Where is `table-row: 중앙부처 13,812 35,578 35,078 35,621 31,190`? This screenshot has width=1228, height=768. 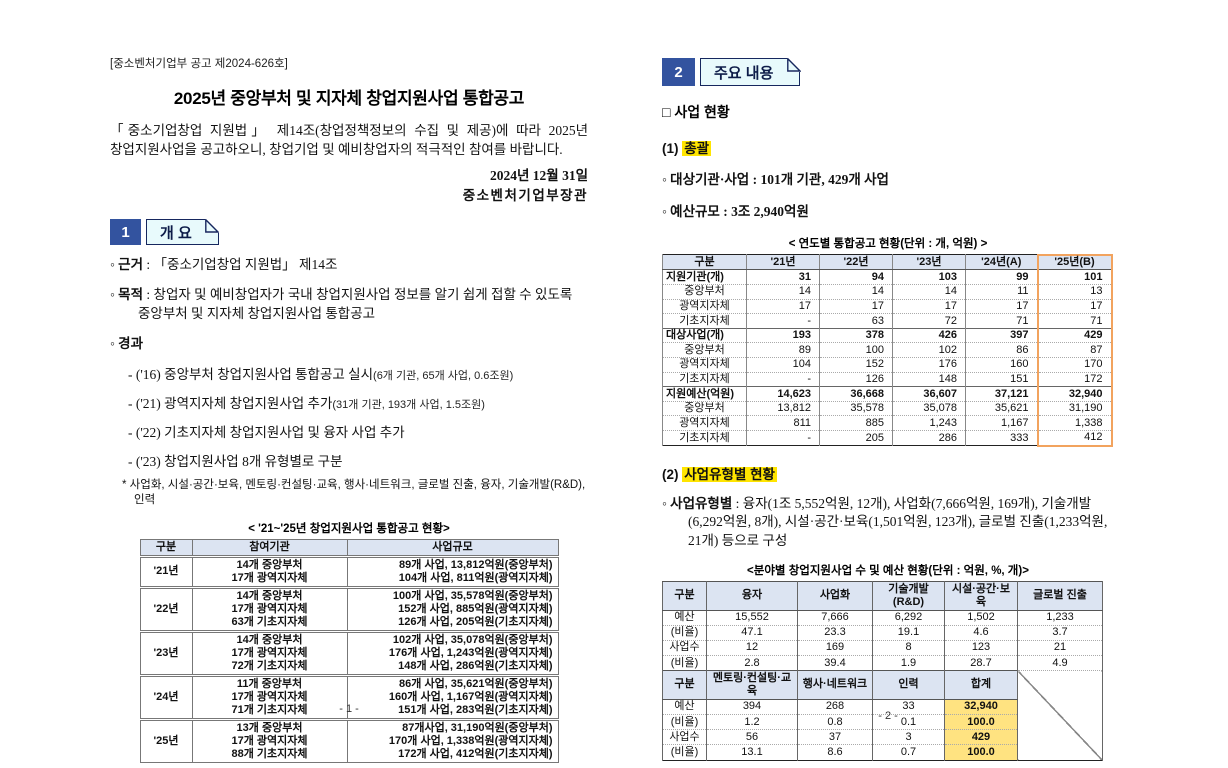
table-row: 중앙부처 13,812 35,578 35,078 35,621 31,190 is located at coordinates (887, 408).